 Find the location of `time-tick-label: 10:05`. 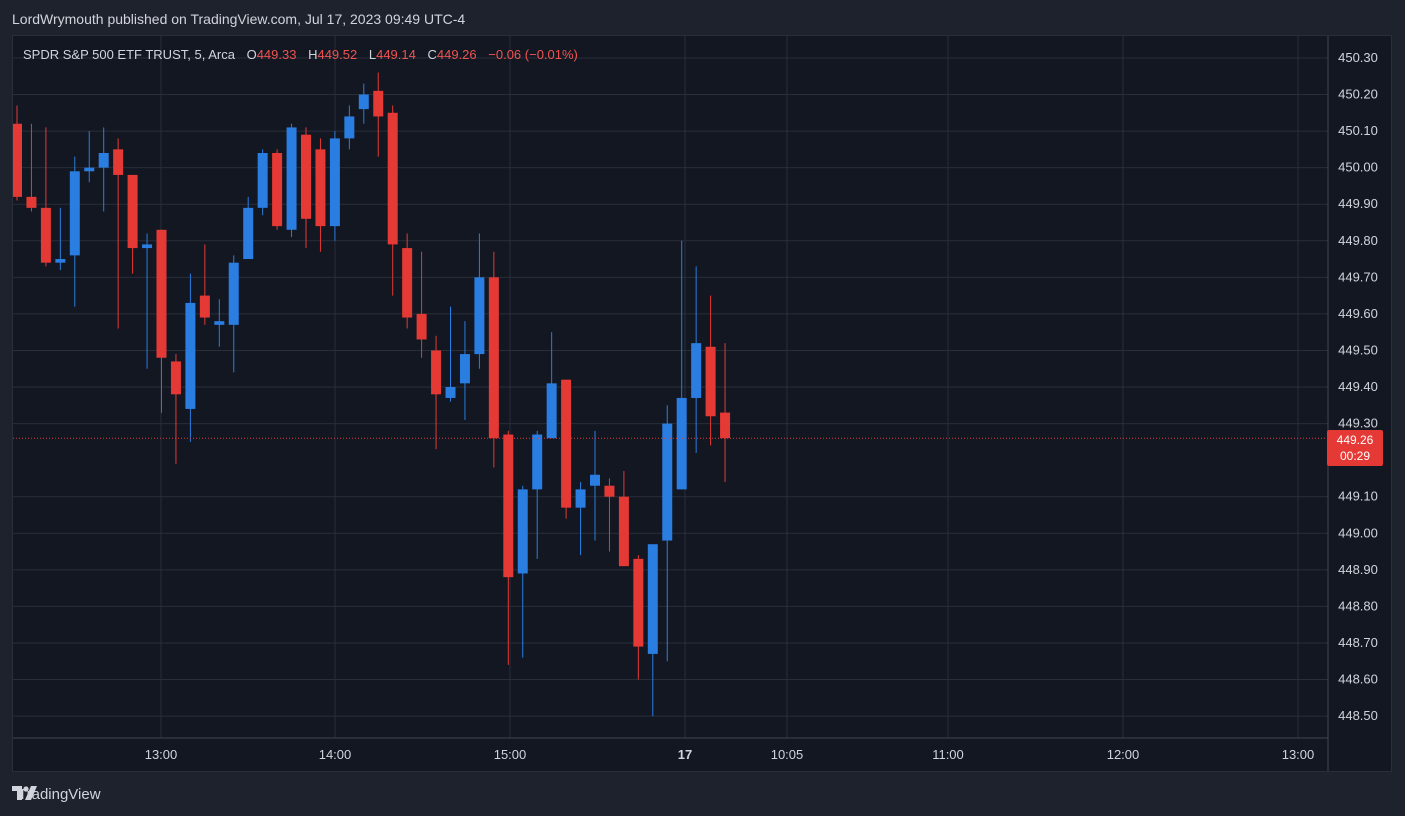

time-tick-label: 10:05 is located at coordinates (787, 754).